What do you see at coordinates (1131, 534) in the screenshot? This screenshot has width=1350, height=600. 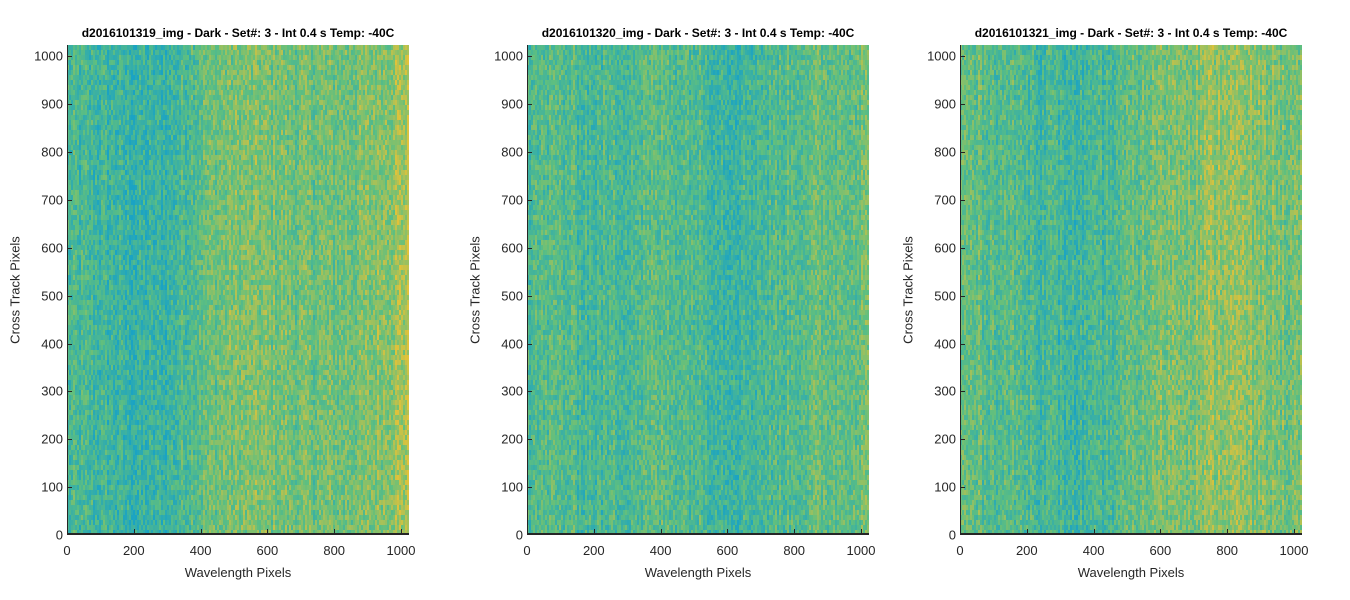 I see `x-axis-line` at bounding box center [1131, 534].